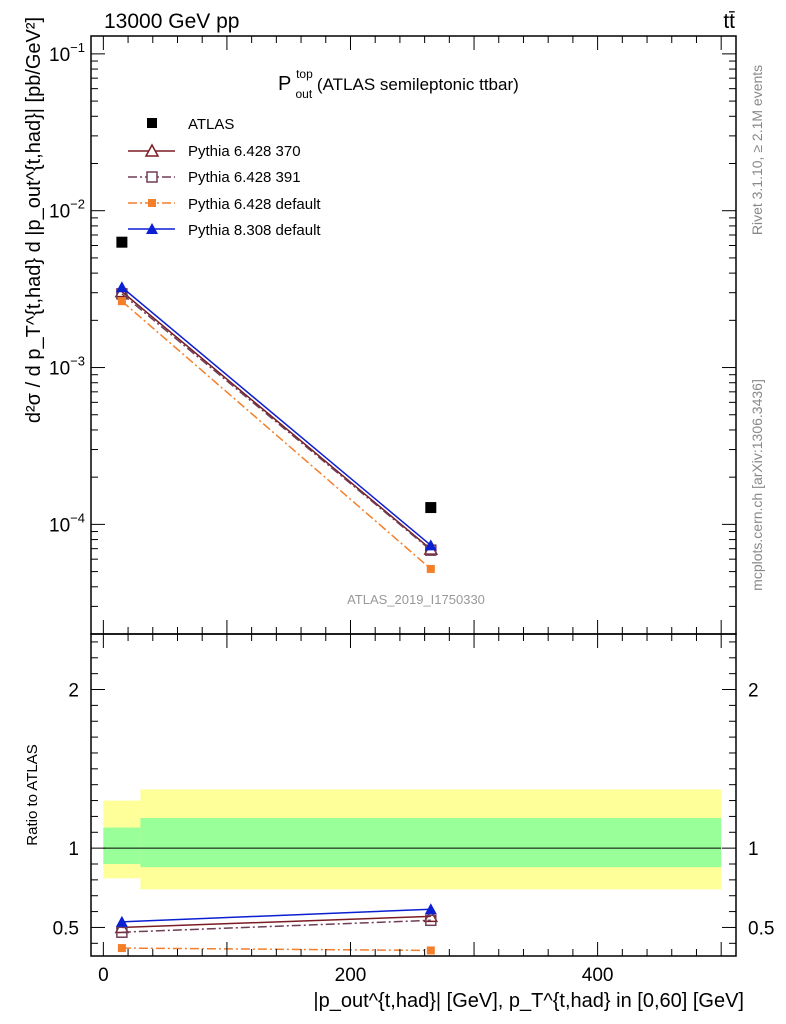  What do you see at coordinates (598, 975) in the screenshot?
I see `x-tick-label: 400` at bounding box center [598, 975].